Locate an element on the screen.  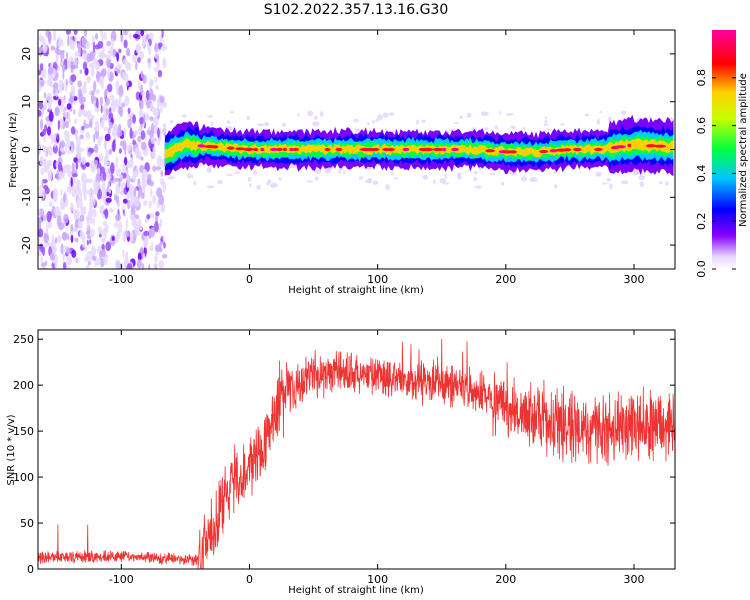
x-tick-label: 200 is located at coordinates (505, 579).